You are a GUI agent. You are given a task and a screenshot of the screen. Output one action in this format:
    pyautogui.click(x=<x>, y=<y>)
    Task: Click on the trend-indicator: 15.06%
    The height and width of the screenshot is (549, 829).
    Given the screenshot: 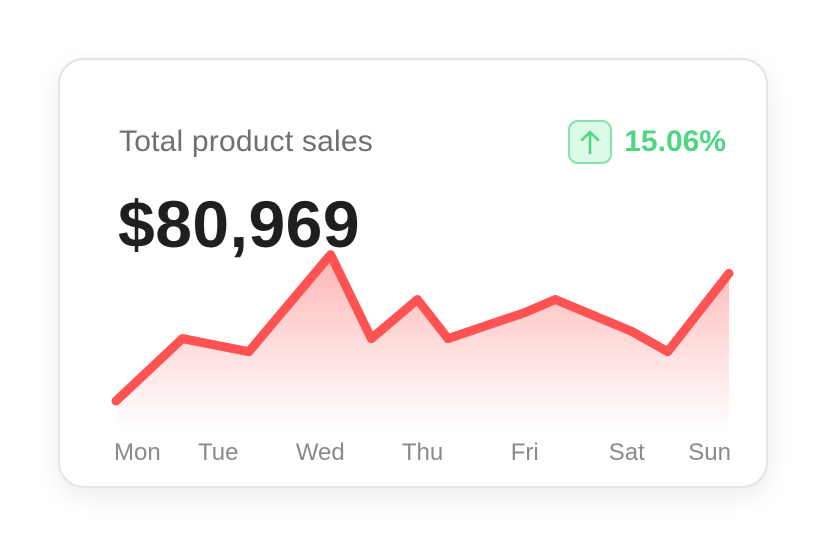 What is the action you would take?
    pyautogui.click(x=647, y=142)
    